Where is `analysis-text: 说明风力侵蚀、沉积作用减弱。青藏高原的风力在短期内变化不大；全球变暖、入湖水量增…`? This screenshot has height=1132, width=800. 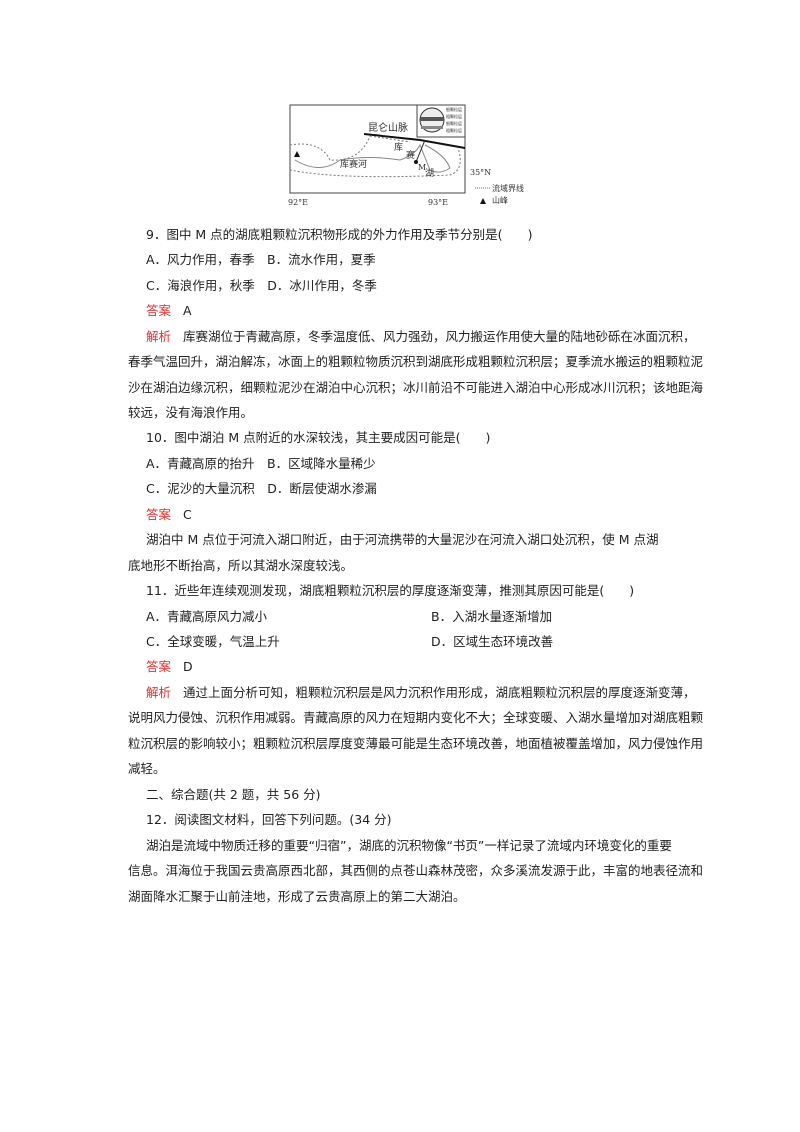
analysis-text: 说明风力侵蚀、沉积作用减弱。青藏高原的风力在短期内变化不大；全球变暖、入湖水量增… is located at coordinates (416, 717).